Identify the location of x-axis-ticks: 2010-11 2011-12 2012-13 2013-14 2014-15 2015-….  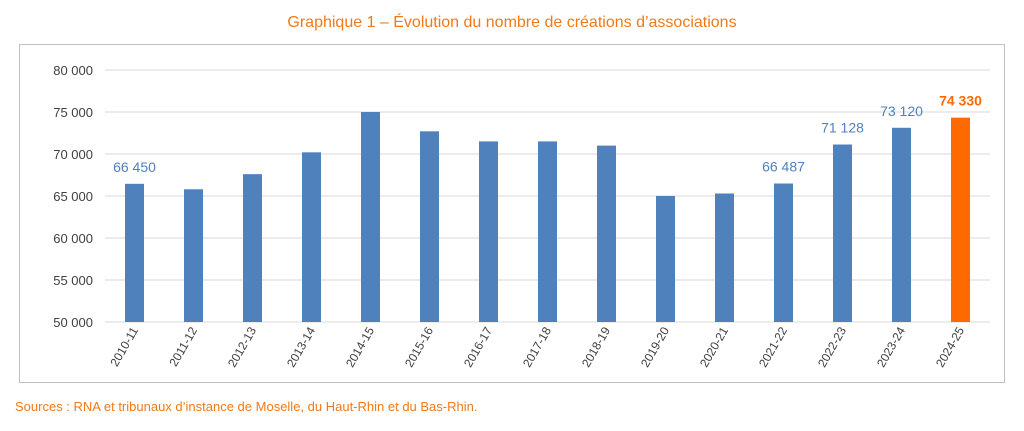
(537, 346).